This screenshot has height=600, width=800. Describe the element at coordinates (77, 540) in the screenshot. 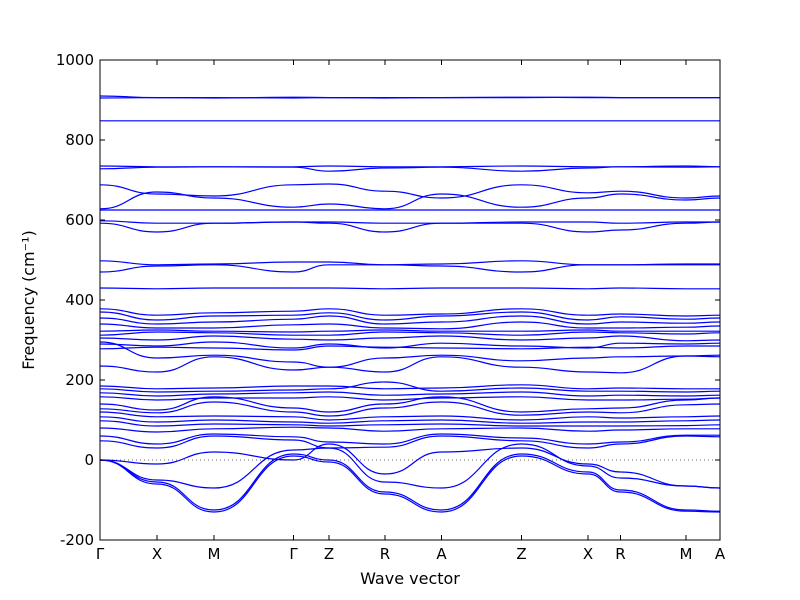

I see `y-tick-label: -200` at that location.